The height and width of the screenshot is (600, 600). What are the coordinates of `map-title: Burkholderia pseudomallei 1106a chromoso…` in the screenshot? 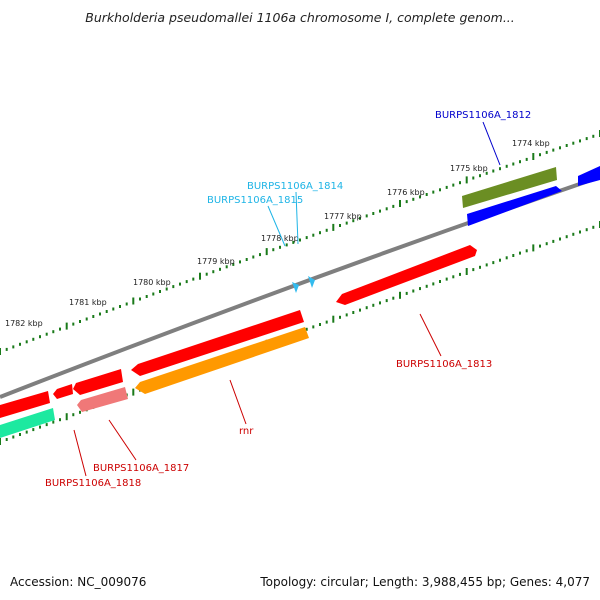 It's located at (300, 17).